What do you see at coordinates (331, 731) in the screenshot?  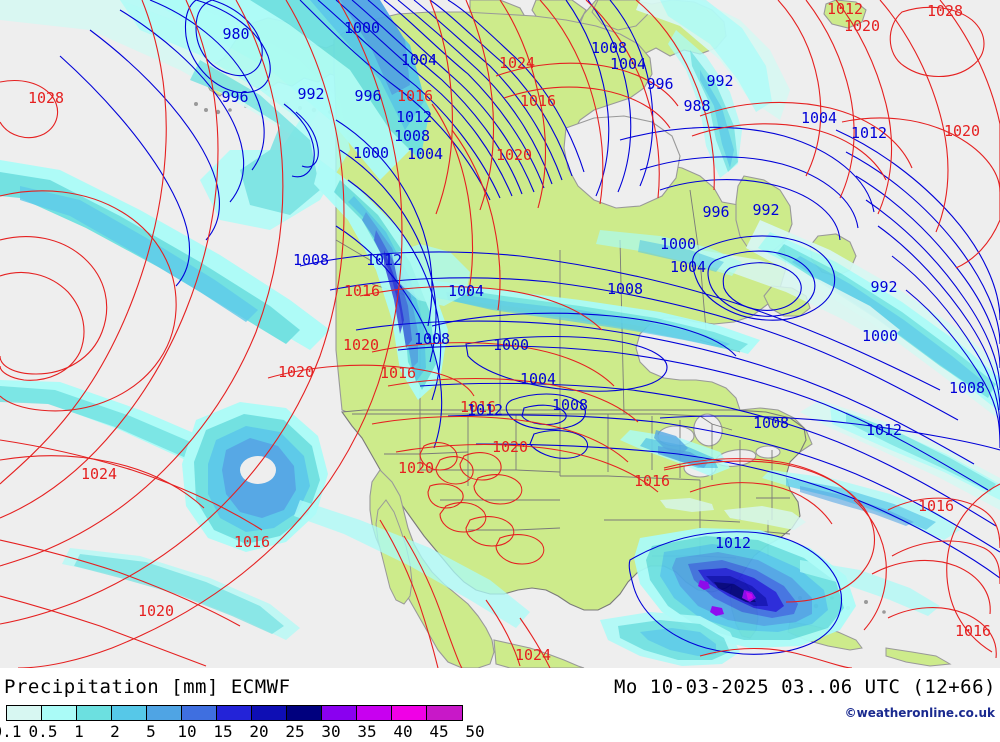 I see `colorbar-tick-30: 30` at bounding box center [331, 731].